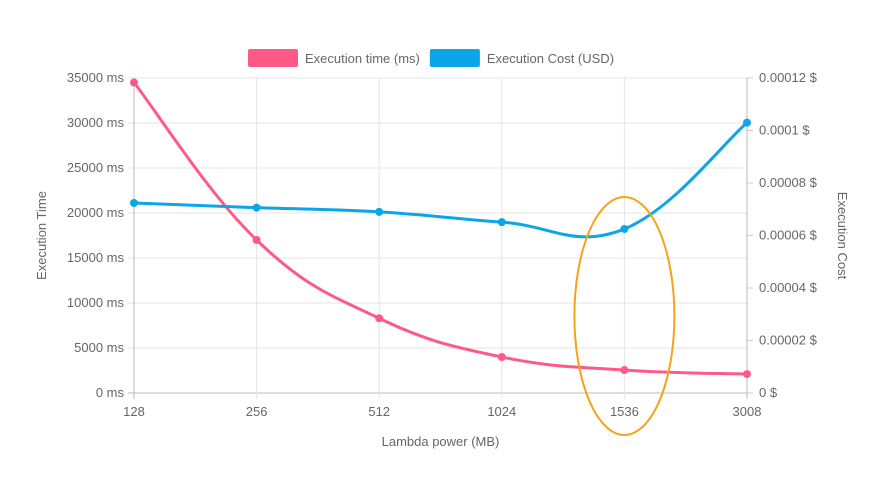 This screenshot has width=890, height=486. I want to click on x-tick-label: 1536, so click(624, 411).